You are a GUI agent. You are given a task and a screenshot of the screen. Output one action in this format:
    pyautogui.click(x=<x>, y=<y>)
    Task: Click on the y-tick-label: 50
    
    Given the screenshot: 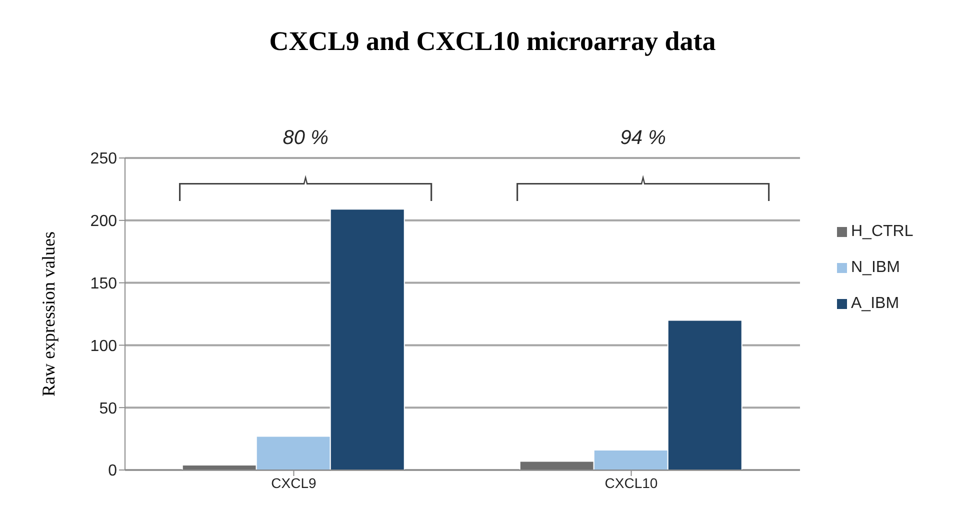 What is the action you would take?
    pyautogui.click(x=108, y=409)
    